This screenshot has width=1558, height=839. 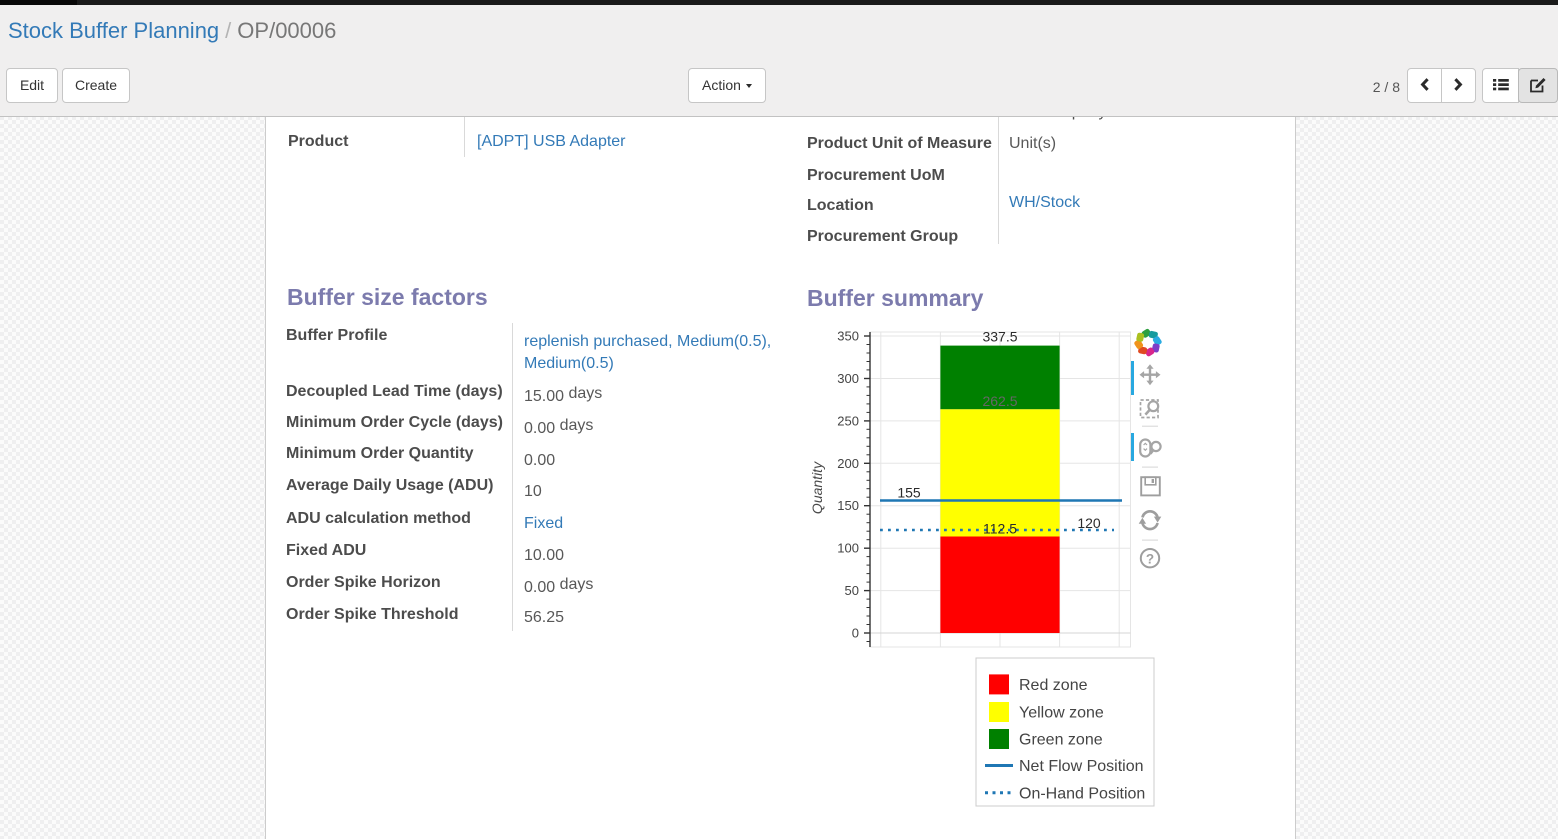 What do you see at coordinates (848, 378) in the screenshot?
I see `svg-text: 300` at bounding box center [848, 378].